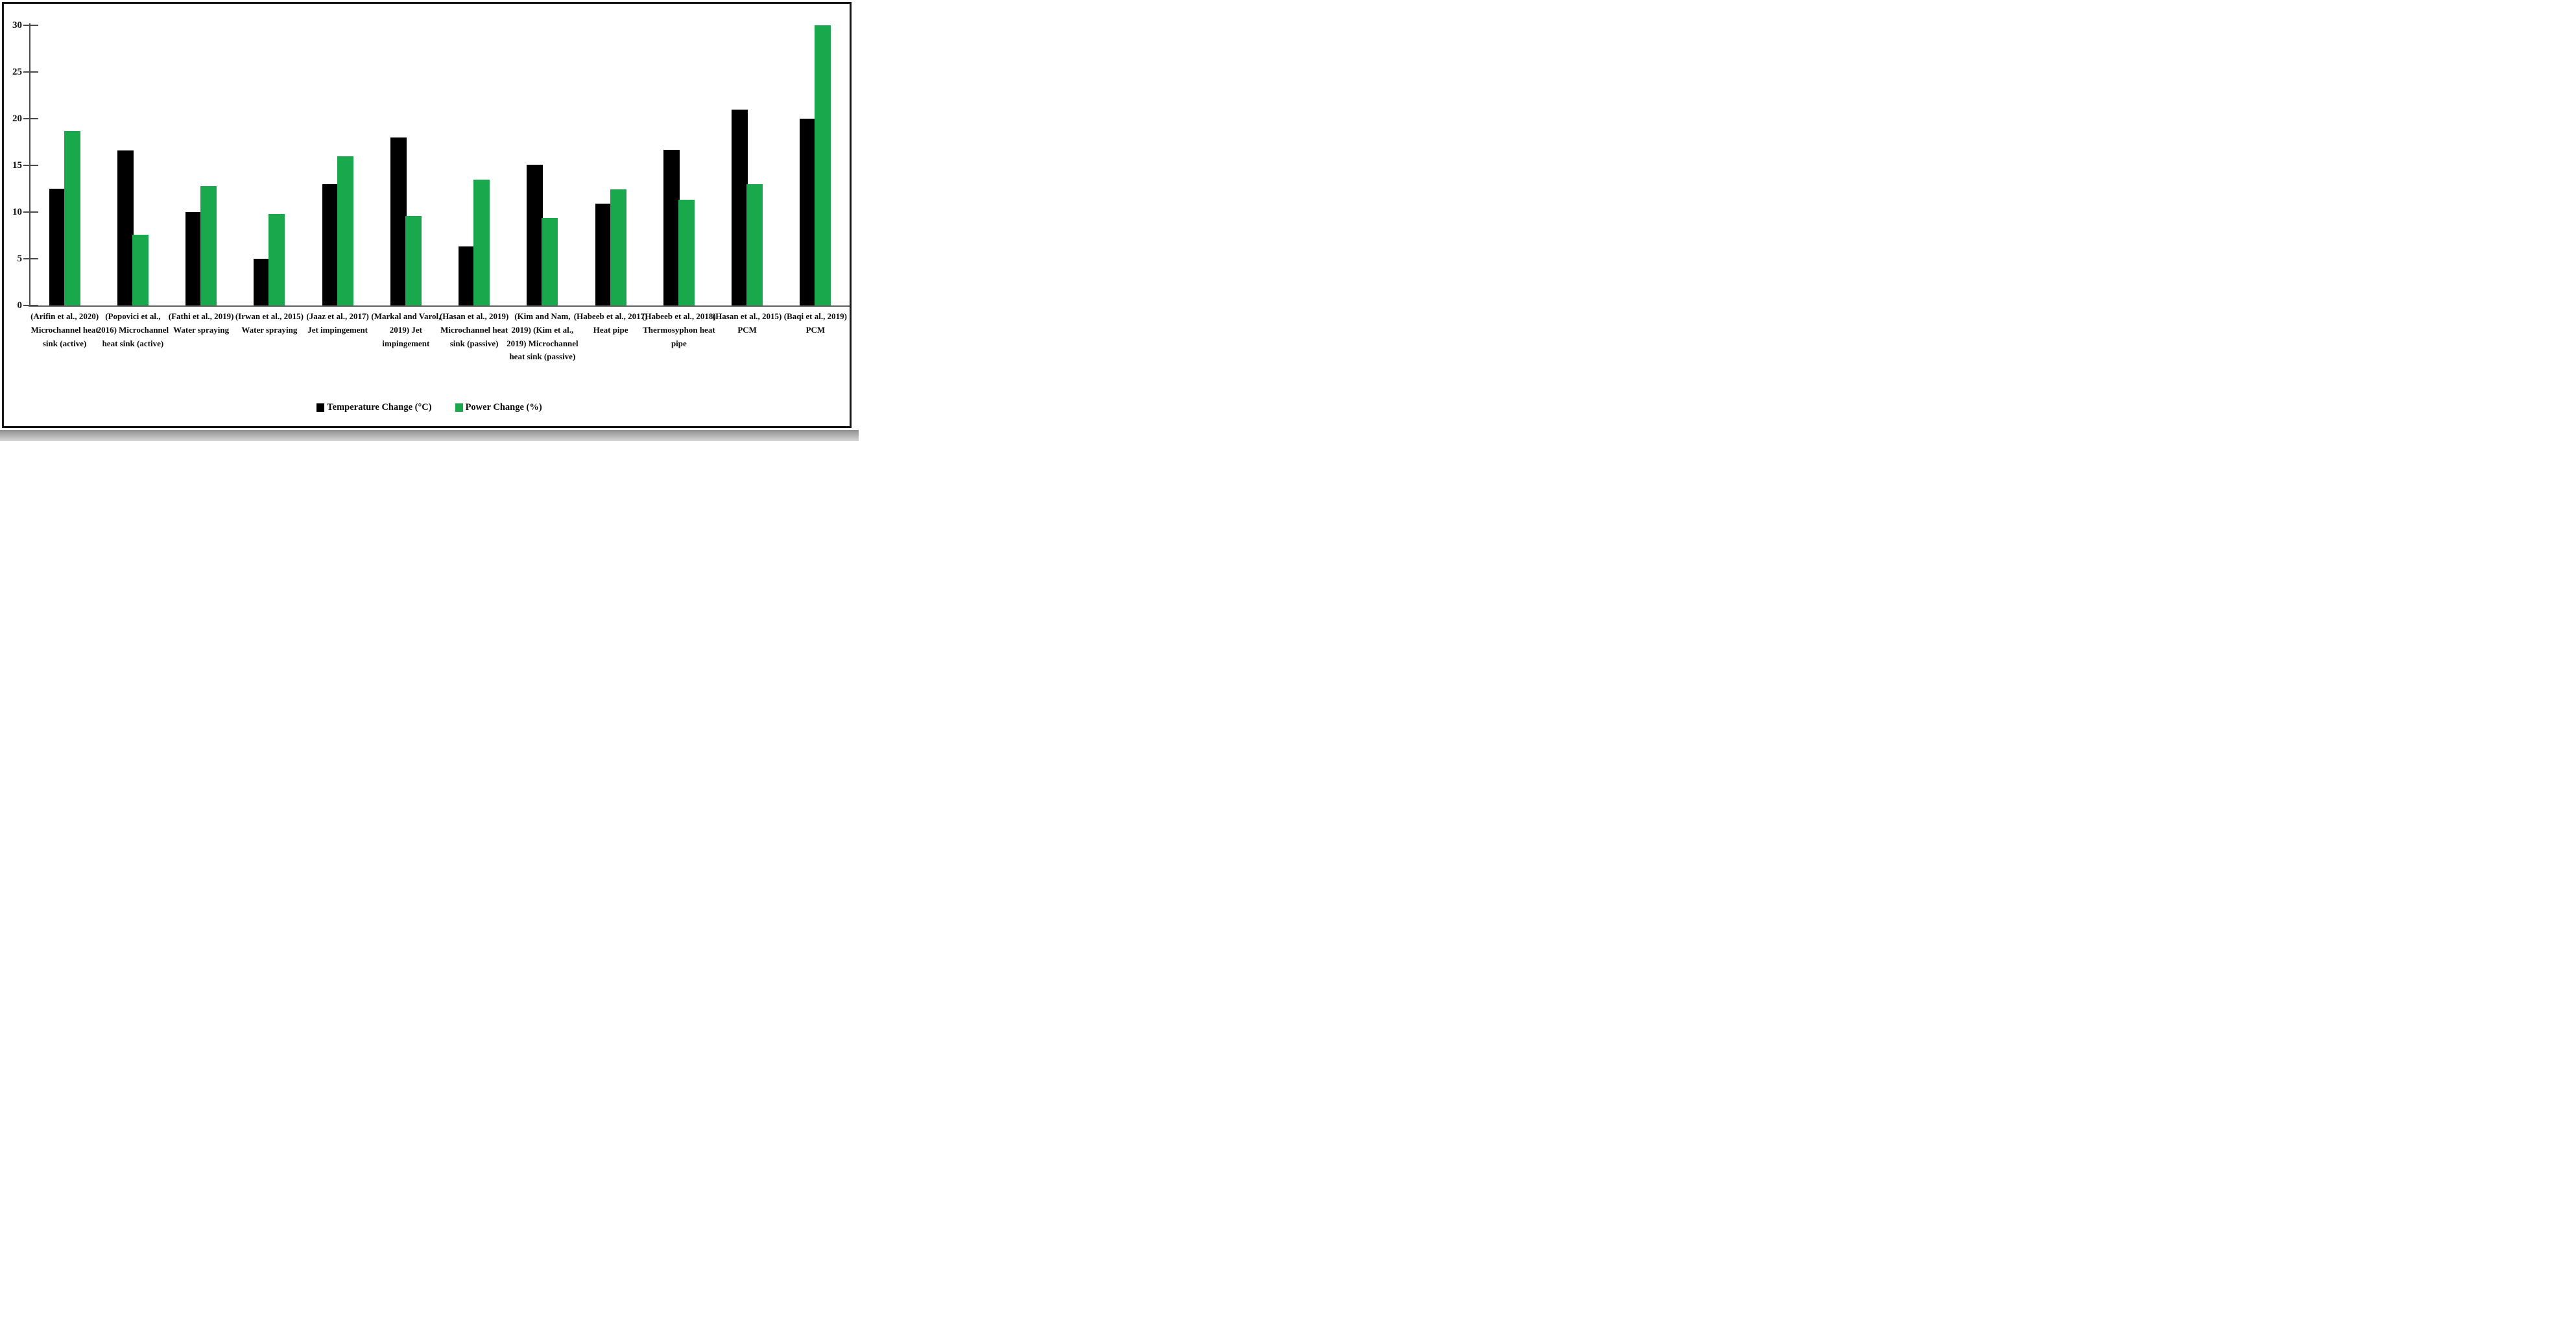  Describe the element at coordinates (269, 323) in the screenshot. I see `x-axis-category-label: (Irwan et al., 2015) Water spraying` at that location.